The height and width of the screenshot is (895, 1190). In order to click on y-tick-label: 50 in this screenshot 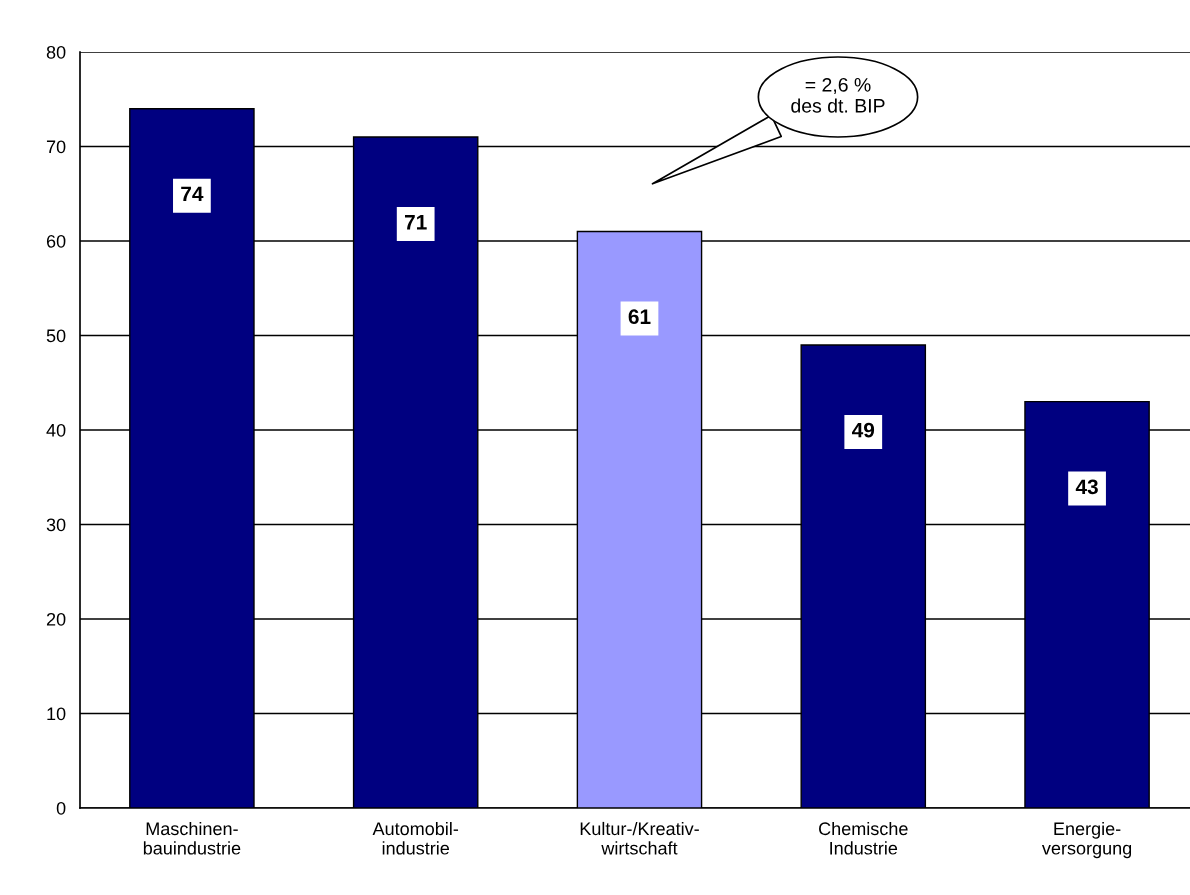, I will do `click(56, 336)`.